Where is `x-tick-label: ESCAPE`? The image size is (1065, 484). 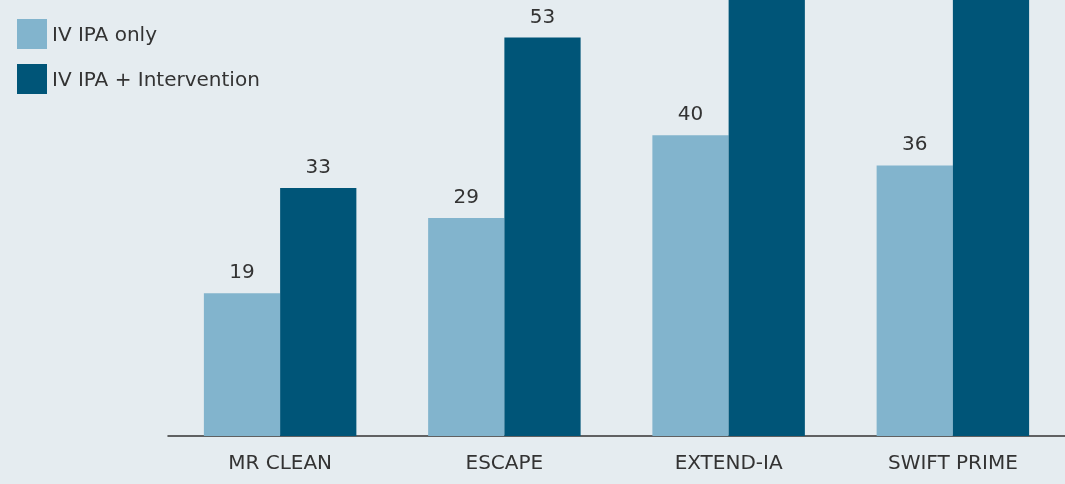 x-tick-label: ESCAPE is located at coordinates (504, 462).